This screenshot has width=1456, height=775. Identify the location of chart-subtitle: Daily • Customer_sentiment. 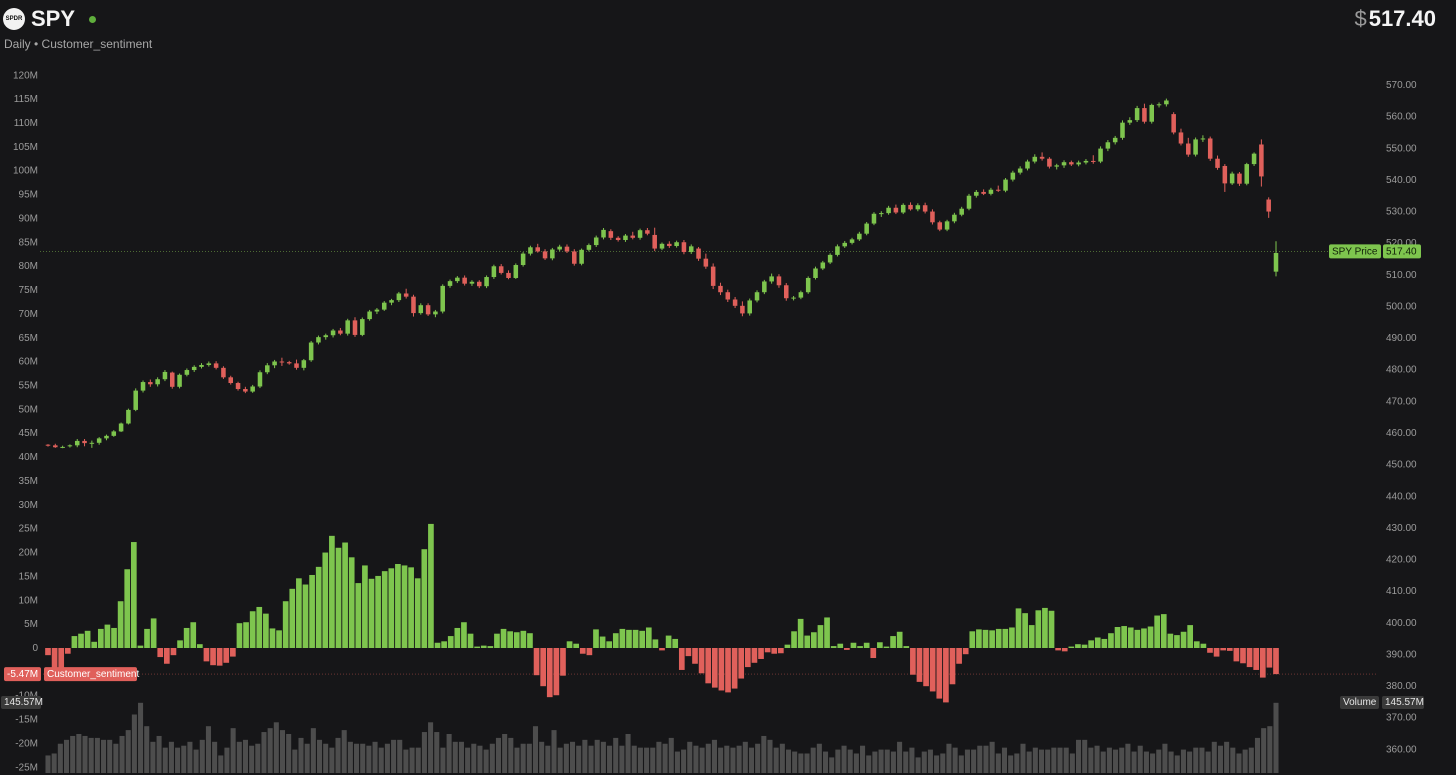
(78, 44).